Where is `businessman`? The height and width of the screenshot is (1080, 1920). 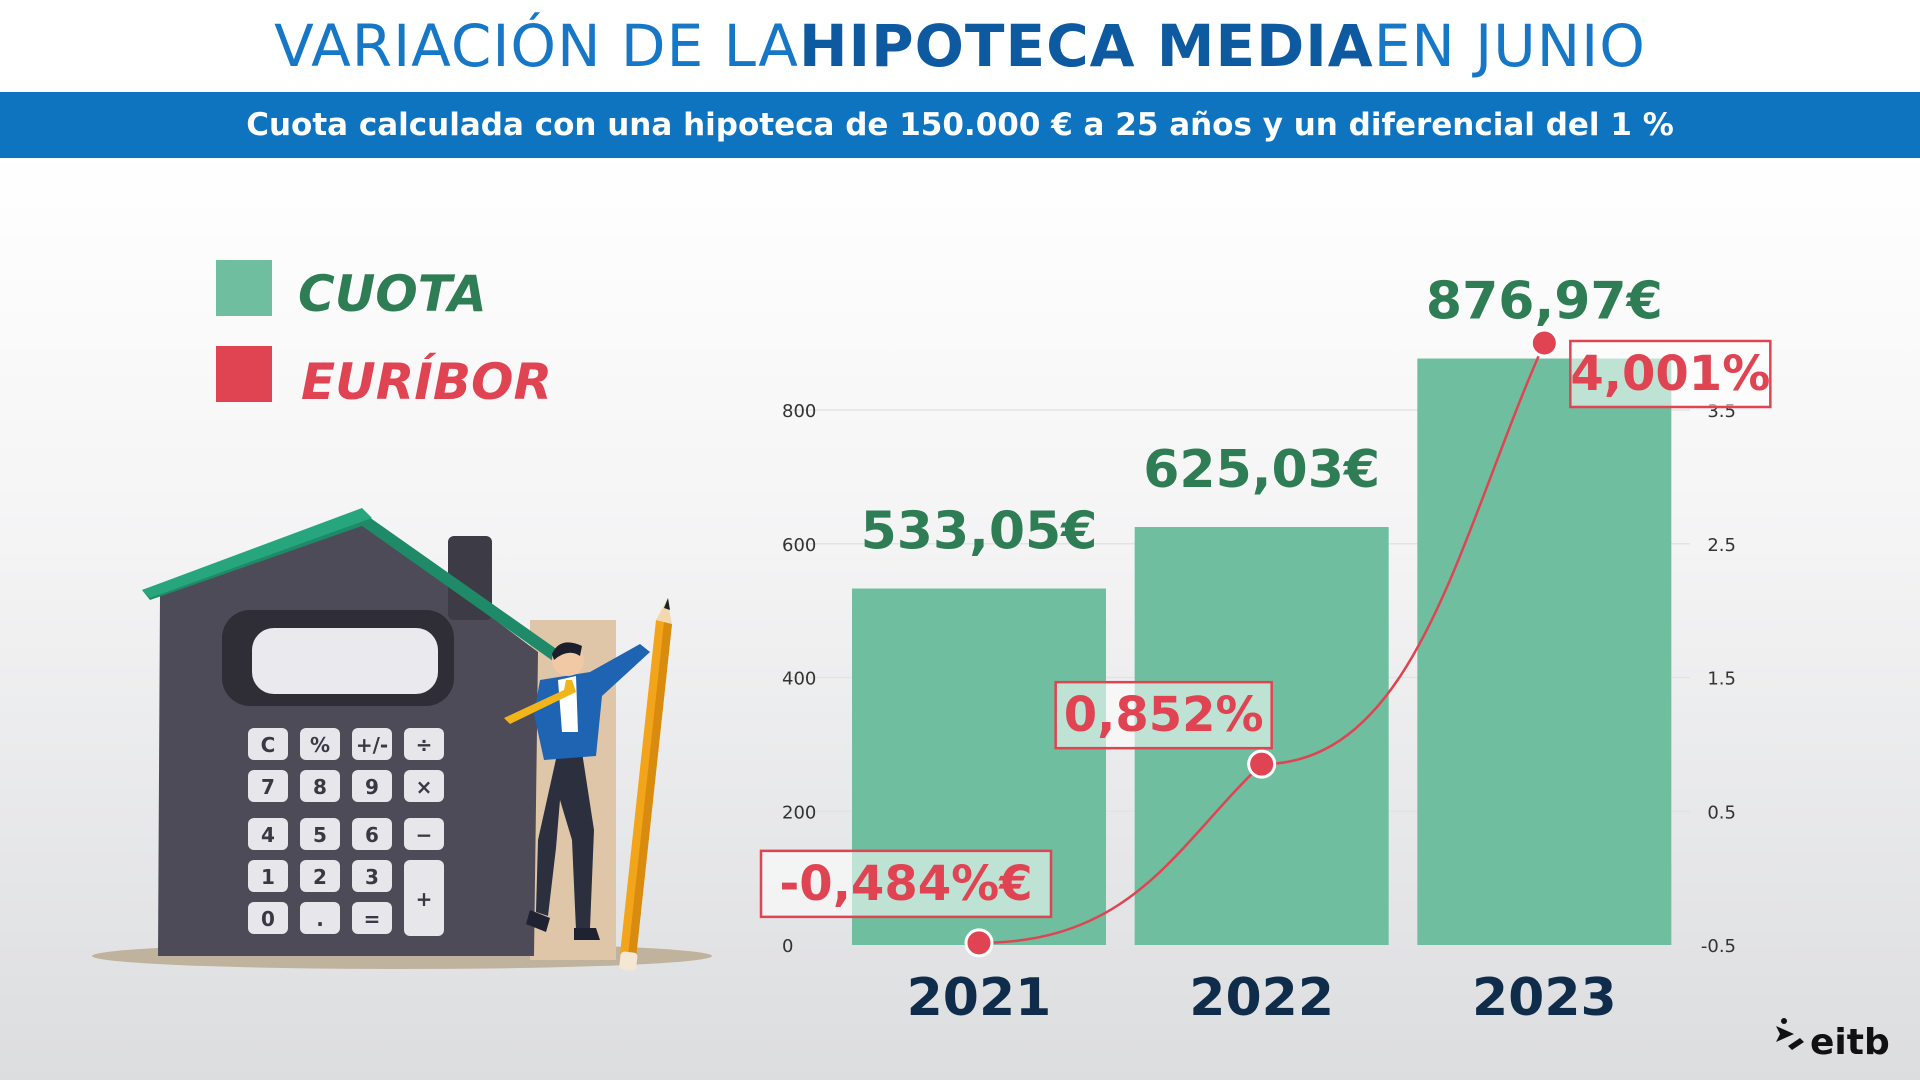
businessman is located at coordinates (577, 791).